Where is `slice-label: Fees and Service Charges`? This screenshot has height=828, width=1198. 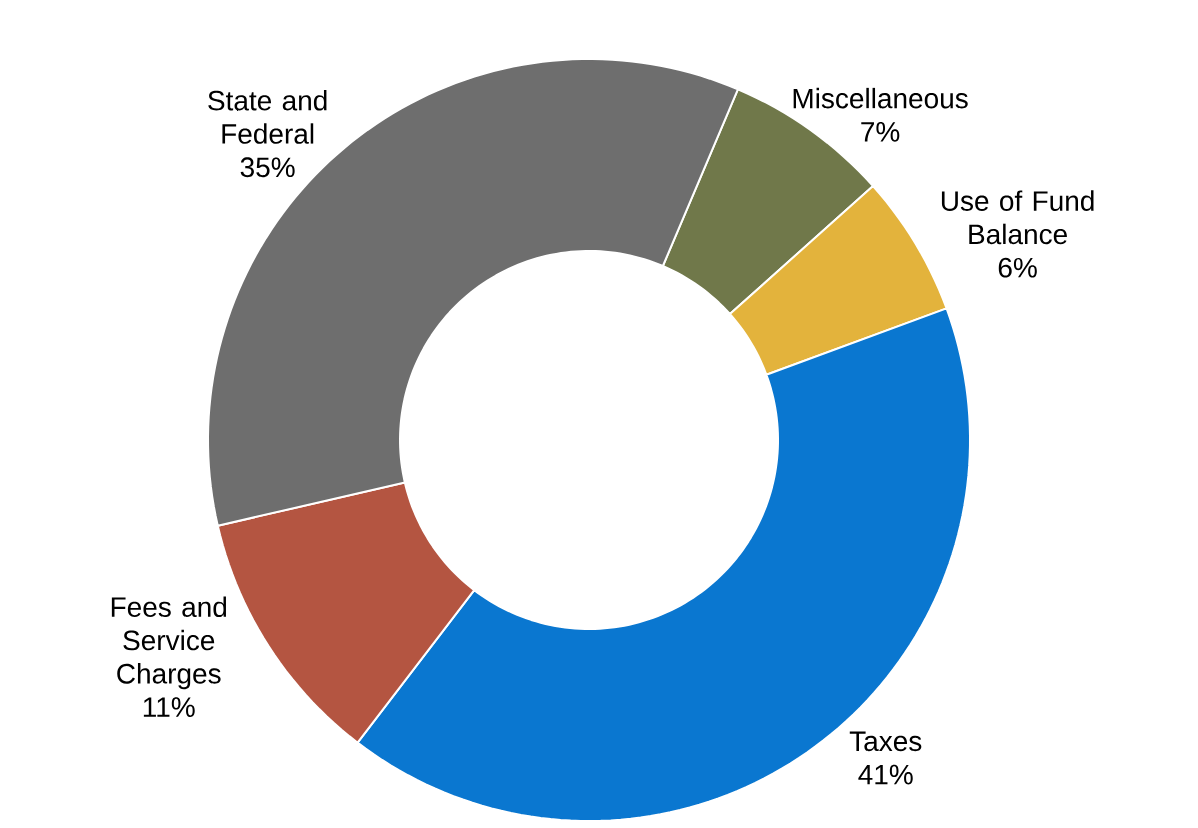 slice-label: Fees and Service Charges is located at coordinates (169, 643).